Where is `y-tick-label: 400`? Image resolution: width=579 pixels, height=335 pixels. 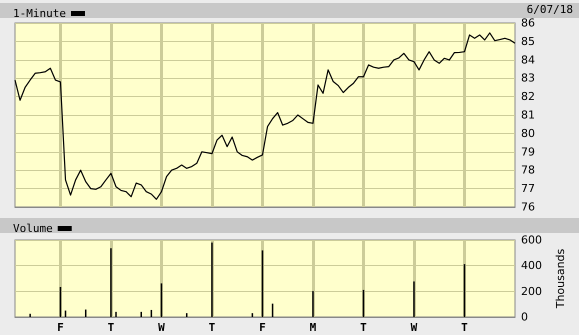
y-tick-label: 400 is located at coordinates (531, 265).